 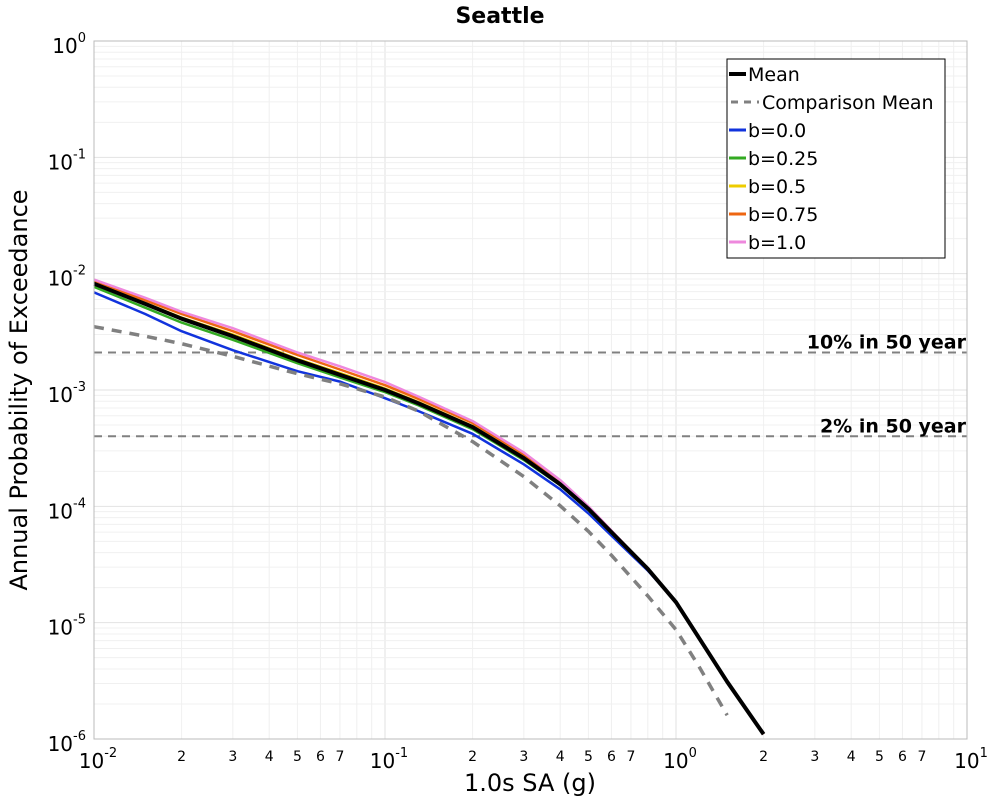 I want to click on y-tick-label: 10⁻⁵, so click(x=67, y=626).